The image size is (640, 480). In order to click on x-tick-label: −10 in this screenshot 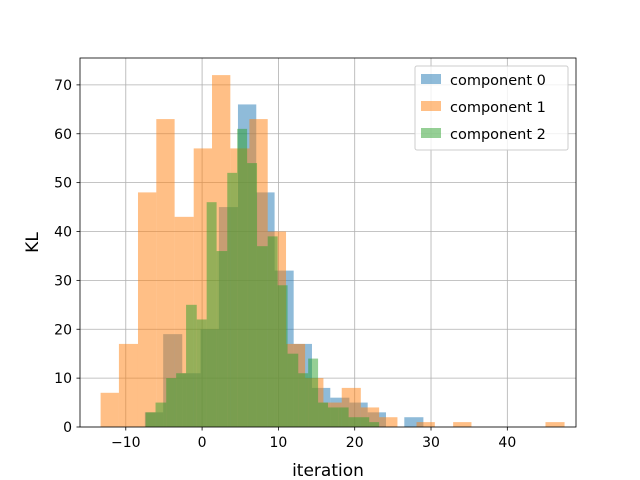, I will do `click(126, 443)`.